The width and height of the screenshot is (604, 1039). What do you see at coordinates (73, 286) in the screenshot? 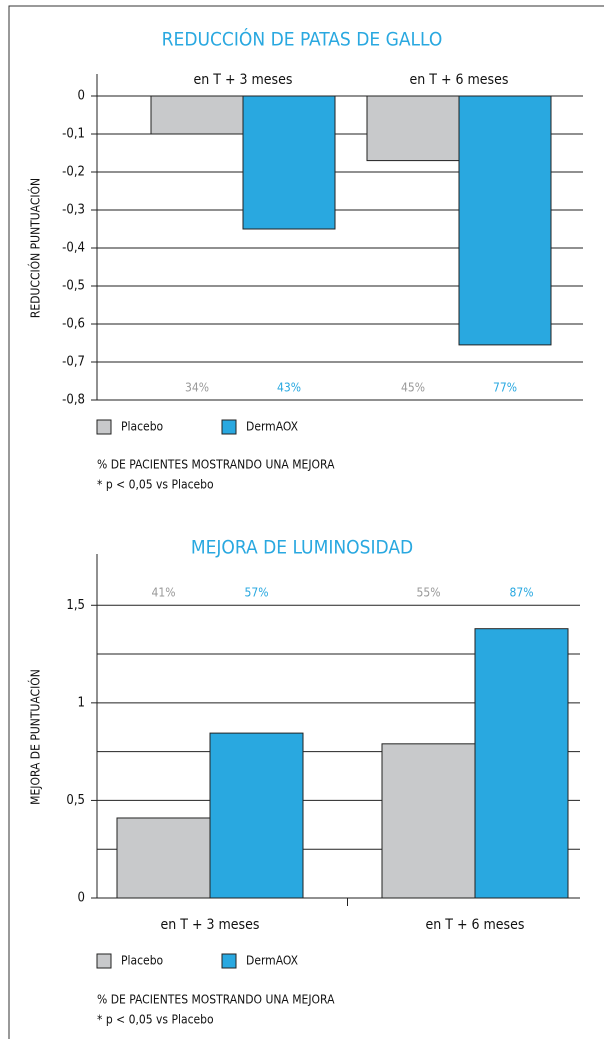
I see `y-tick-label: -0,5` at bounding box center [73, 286].